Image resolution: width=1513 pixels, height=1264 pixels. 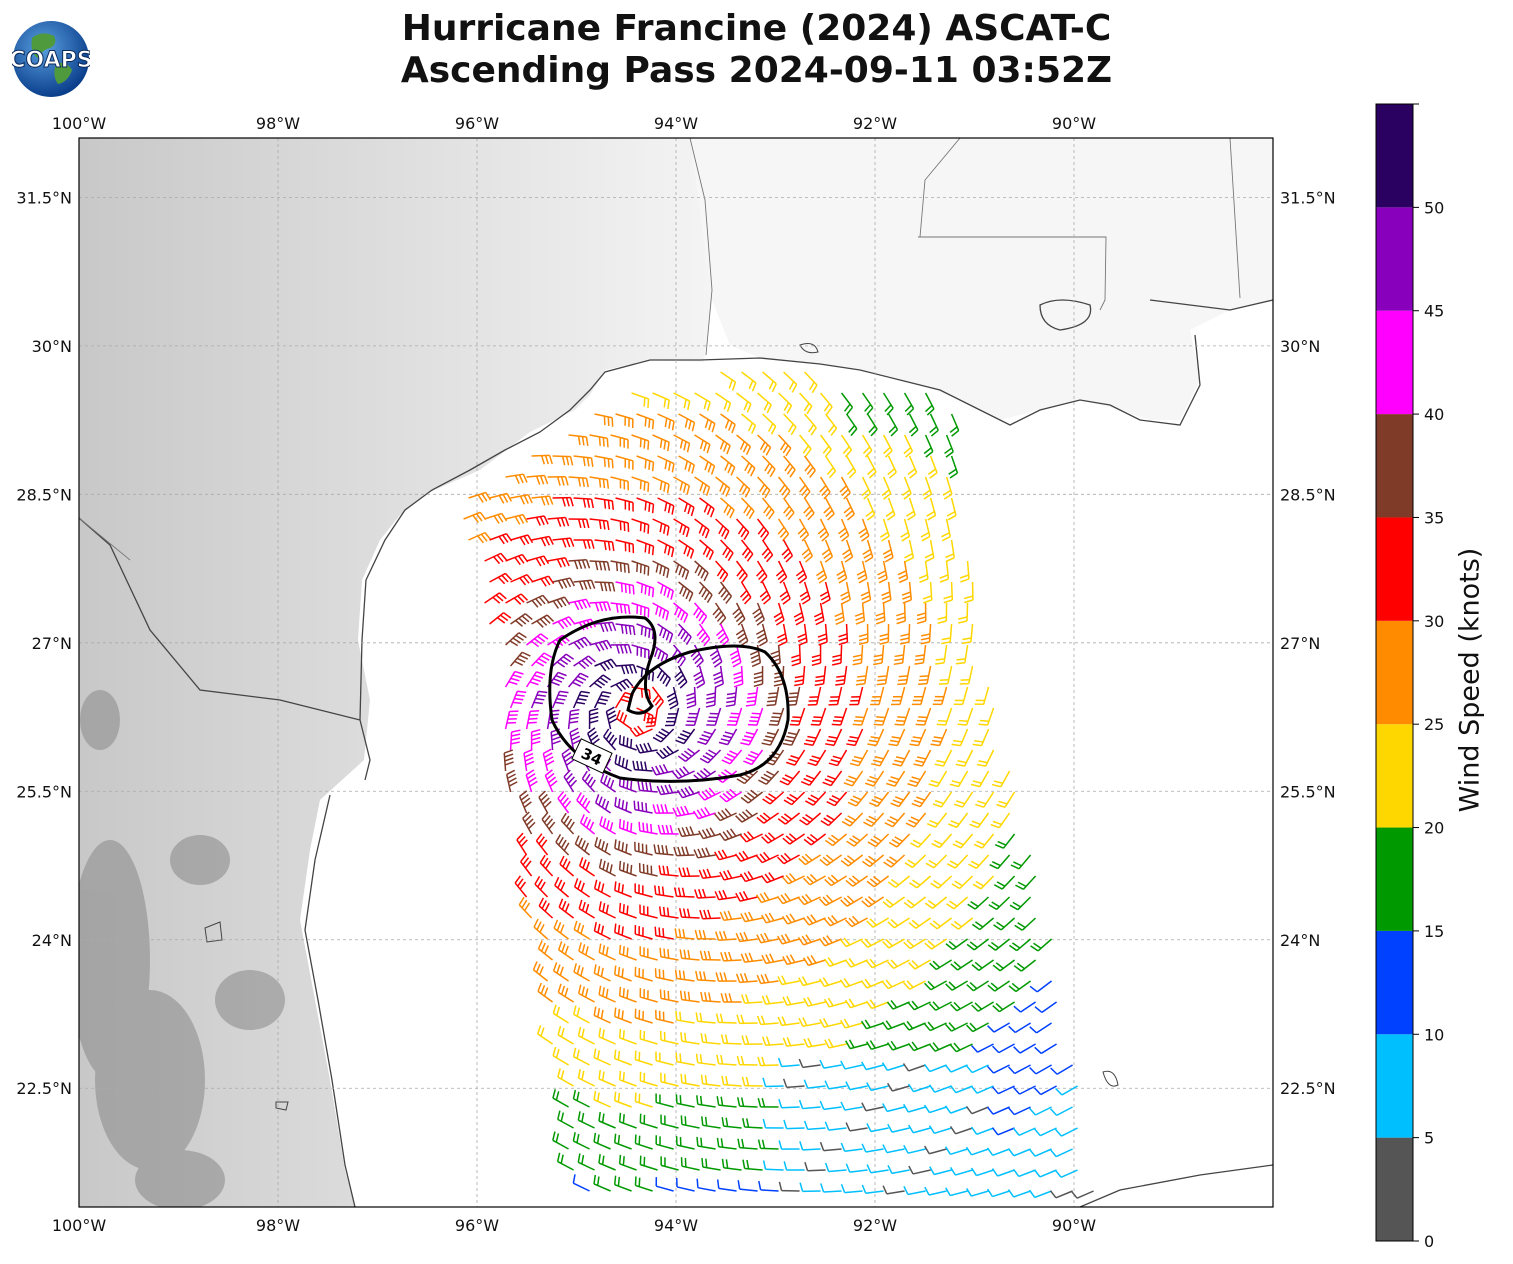 I want to click on colorbar-tick-label: 0, so click(x=1429, y=1241).